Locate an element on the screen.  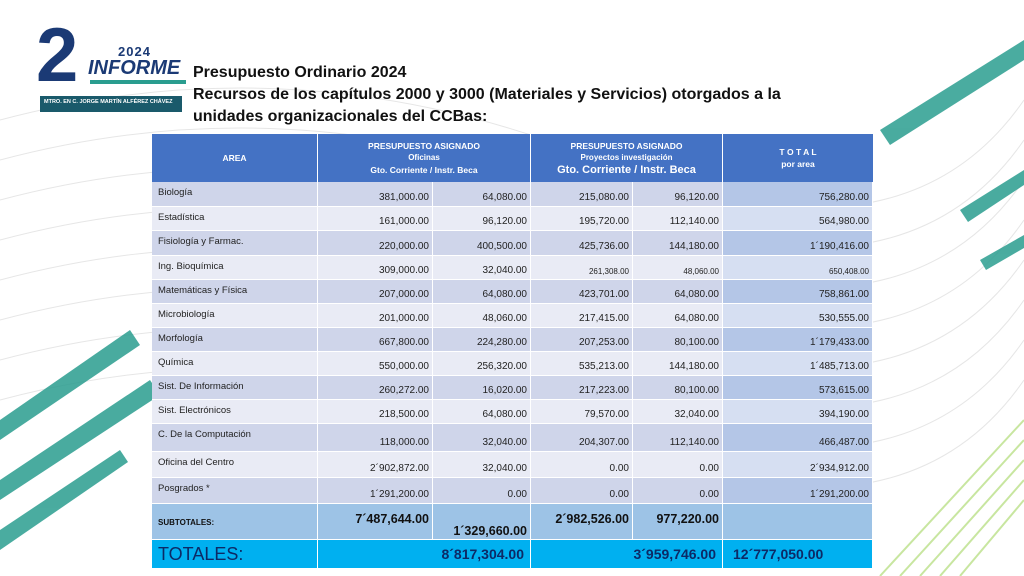
header-text: Proyectos investigación is located at coordinates (626, 157).